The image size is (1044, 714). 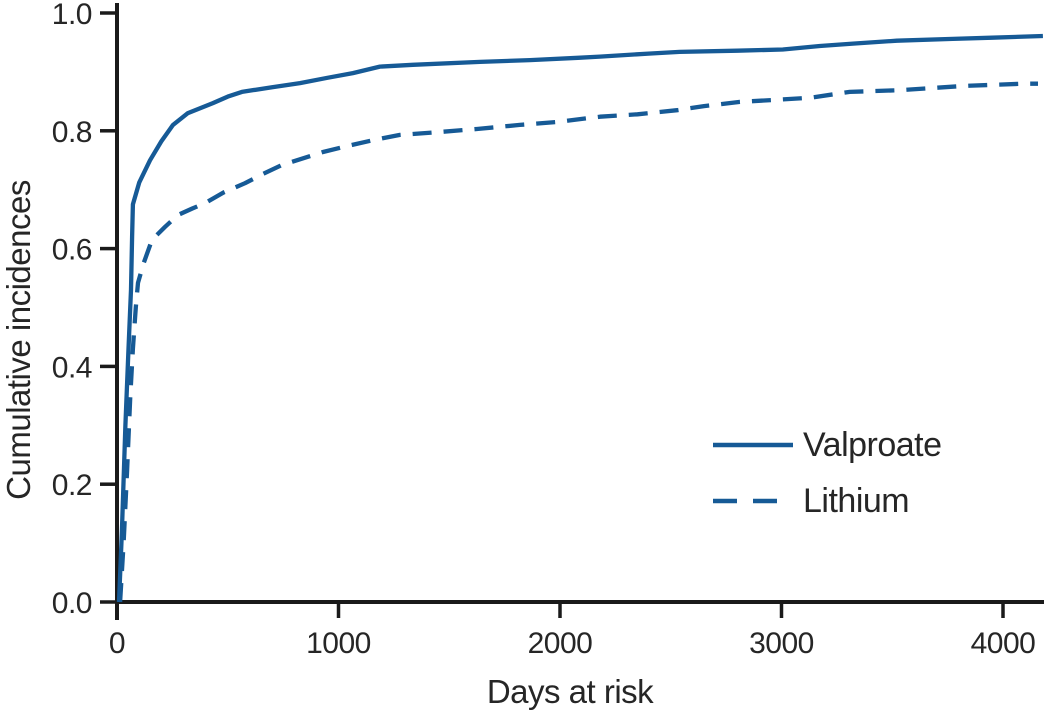 I want to click on y-tick-label: 0.6, so click(x=72, y=250).